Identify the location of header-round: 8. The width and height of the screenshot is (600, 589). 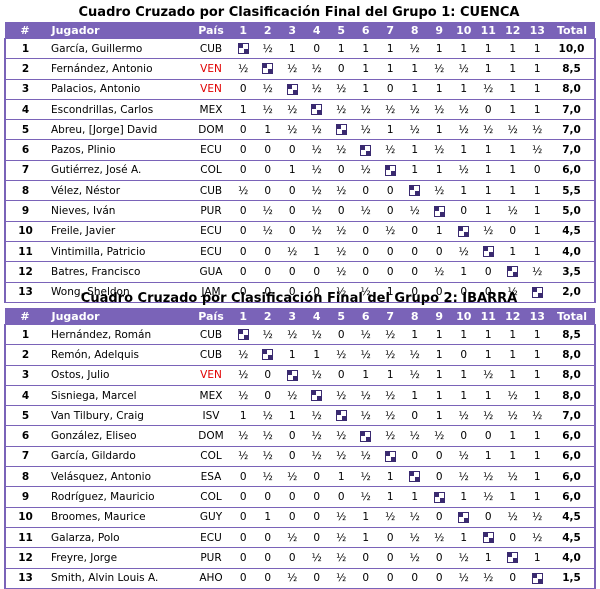
(415, 316).